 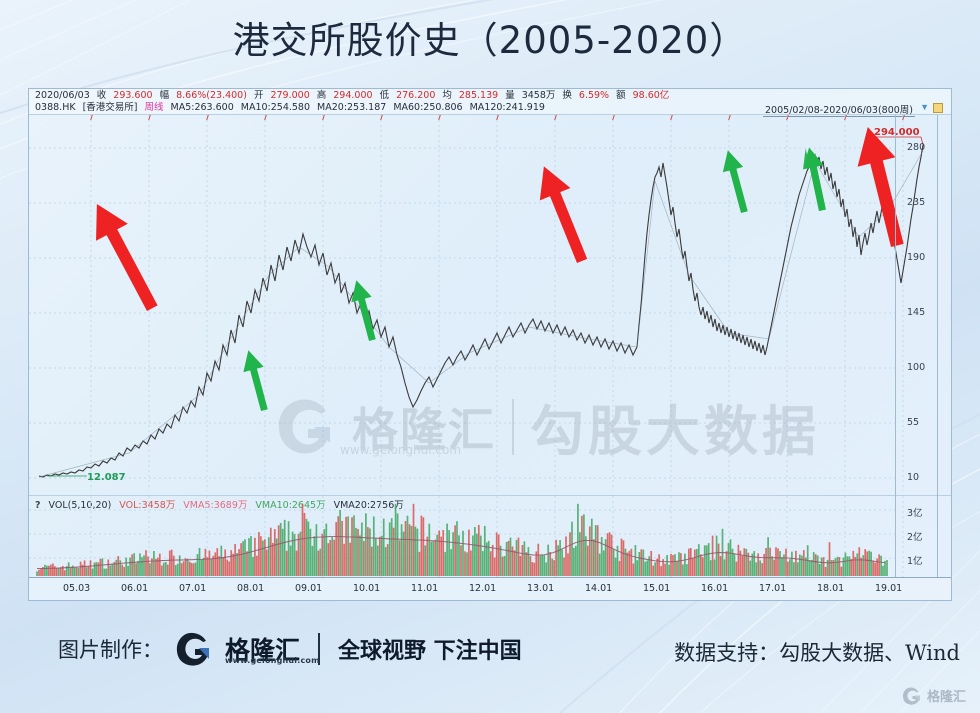 I want to click on volume-pane: 3亿 2亿 1亿, so click(x=490, y=536).